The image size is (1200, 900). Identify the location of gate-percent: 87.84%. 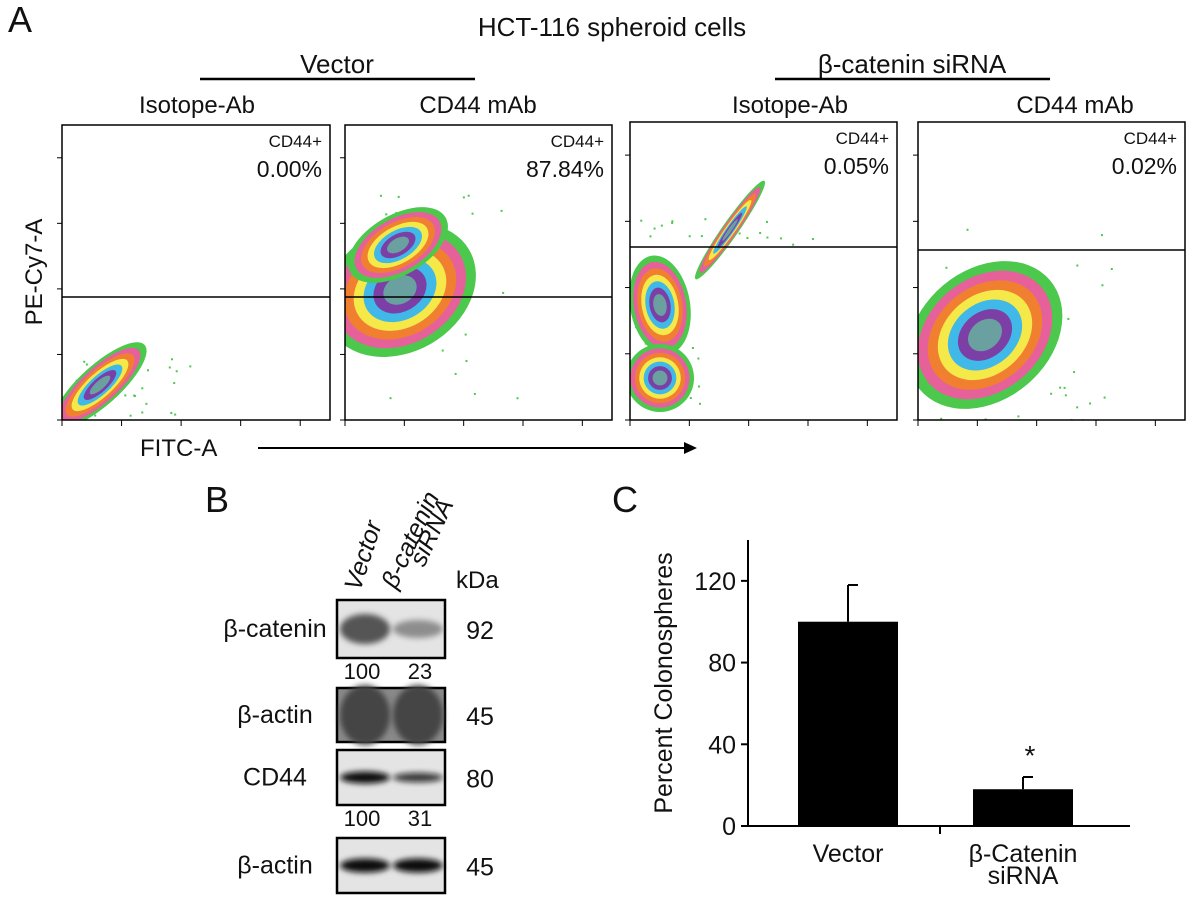
(565, 169).